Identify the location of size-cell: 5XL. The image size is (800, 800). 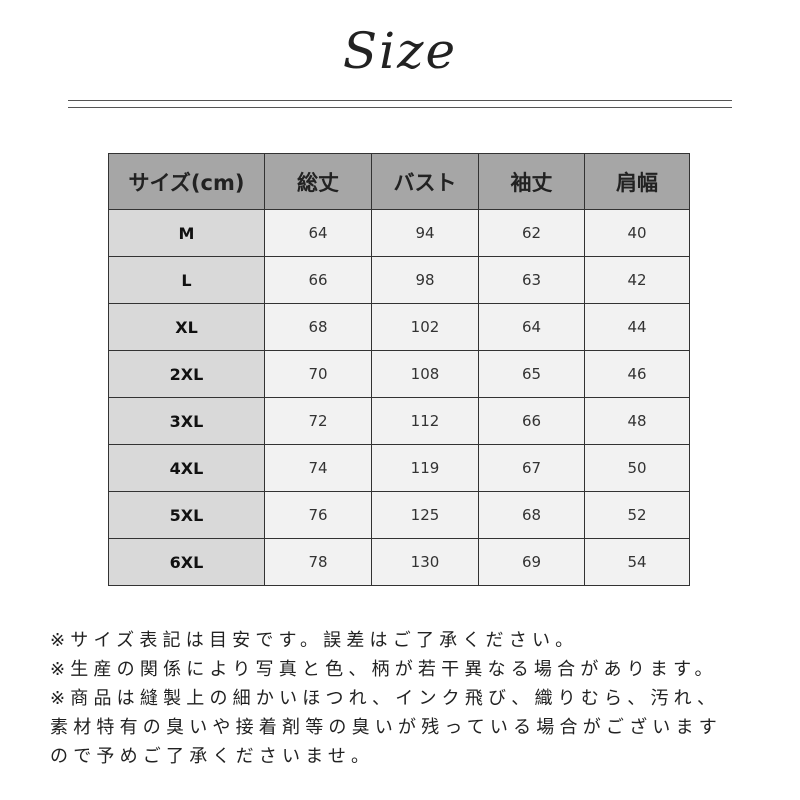
(186, 515).